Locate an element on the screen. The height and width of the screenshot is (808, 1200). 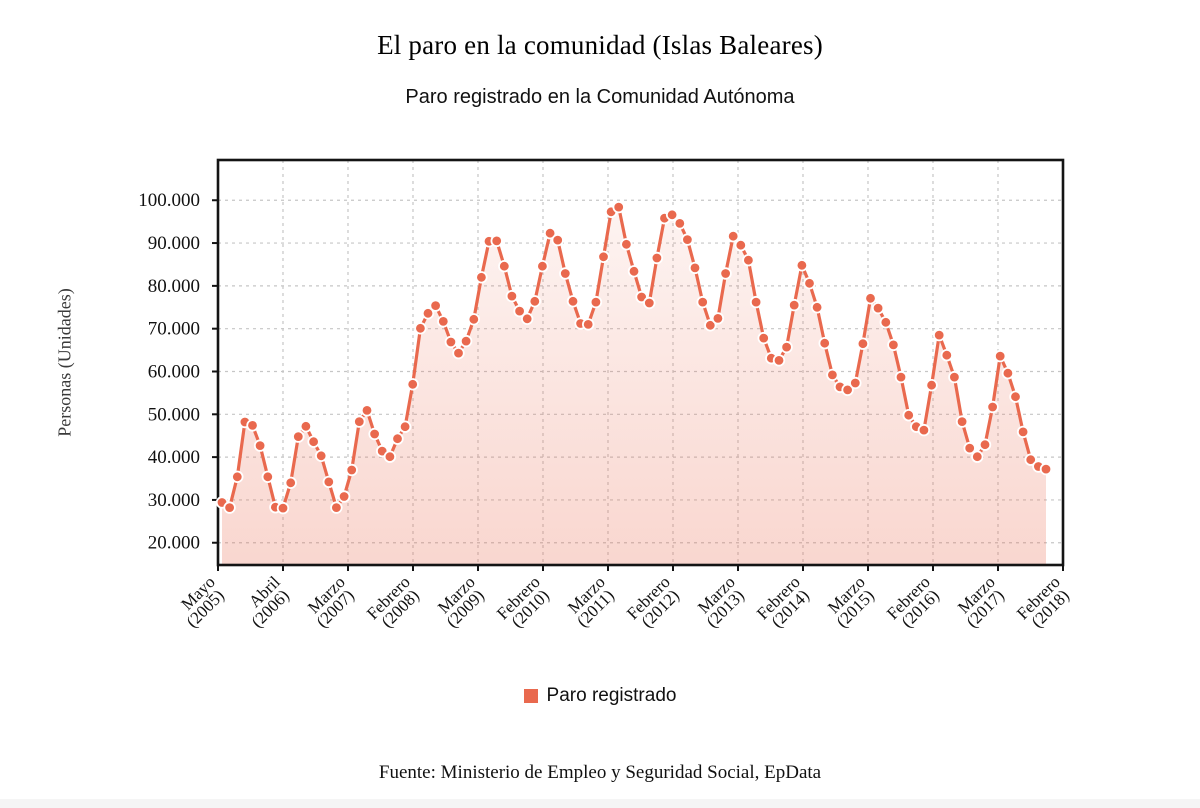
y-tick-label: 40.000 is located at coordinates (174, 457).